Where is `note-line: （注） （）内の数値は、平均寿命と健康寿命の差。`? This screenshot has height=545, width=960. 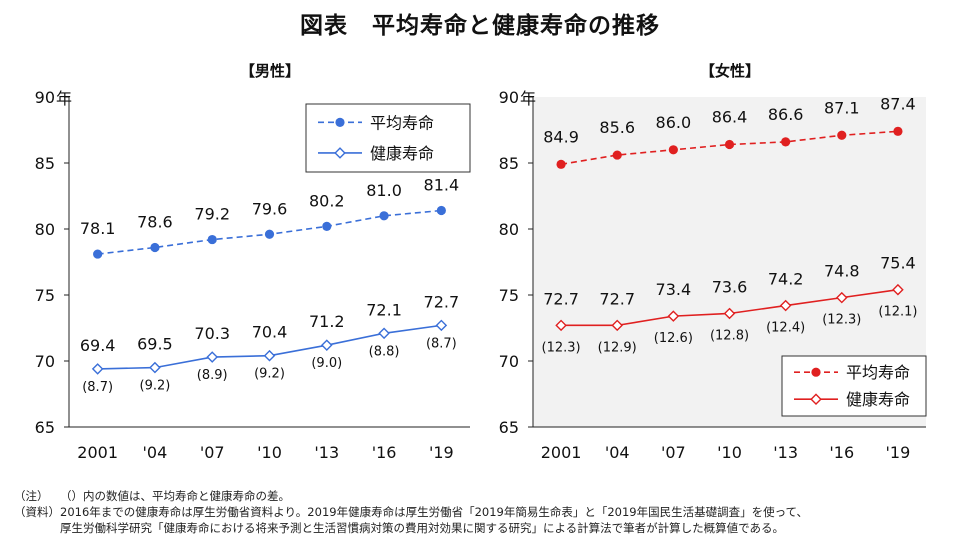
note-line: （注） （）内の数値は、平均寿命と健康寿命の差。 is located at coordinates (152, 496).